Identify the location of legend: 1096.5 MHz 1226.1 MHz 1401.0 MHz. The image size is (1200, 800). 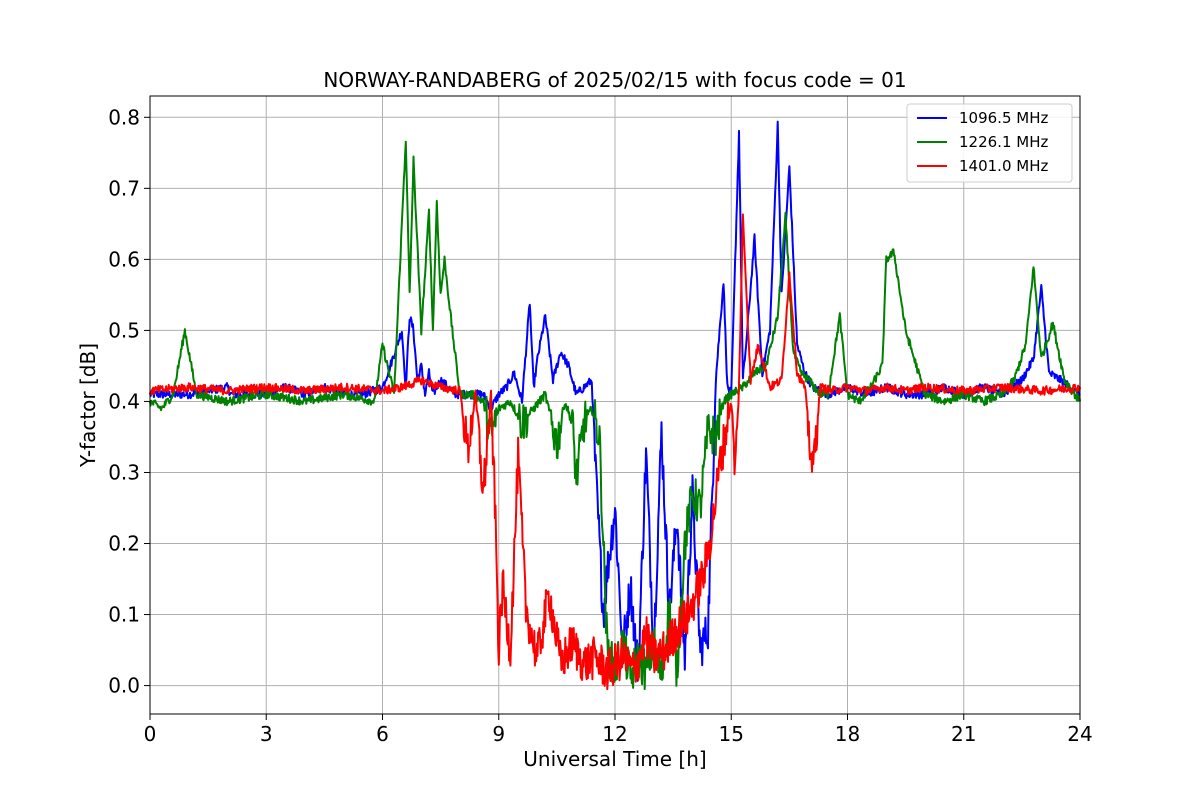
(989, 143).